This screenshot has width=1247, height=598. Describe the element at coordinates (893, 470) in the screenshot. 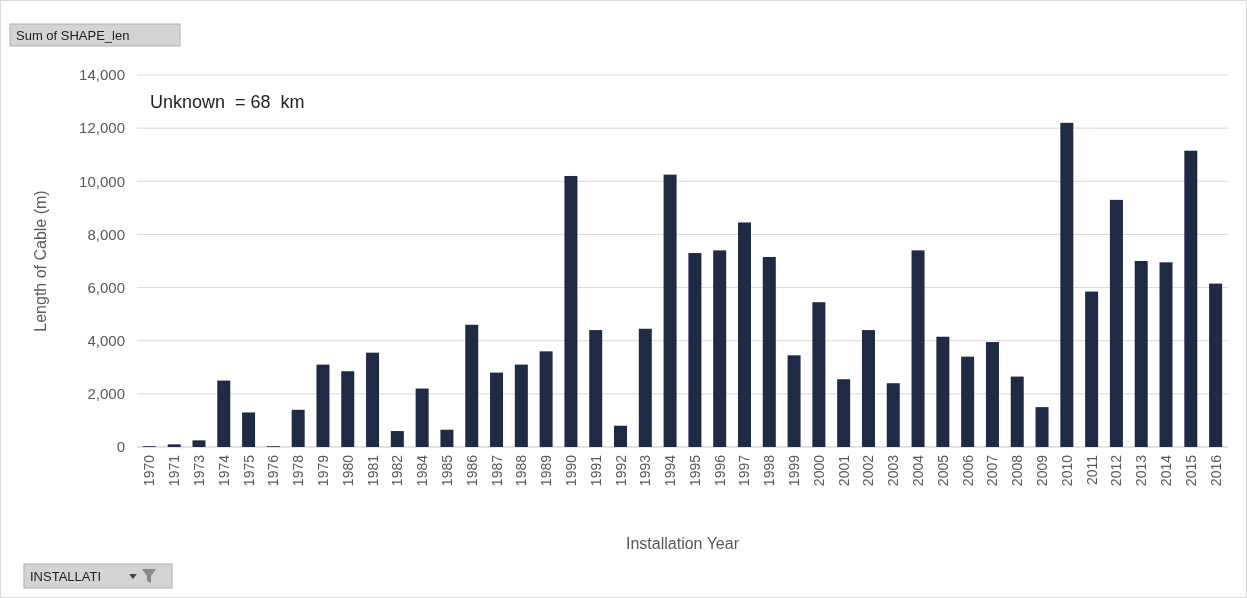

I see `x-tick-label: 2003` at that location.